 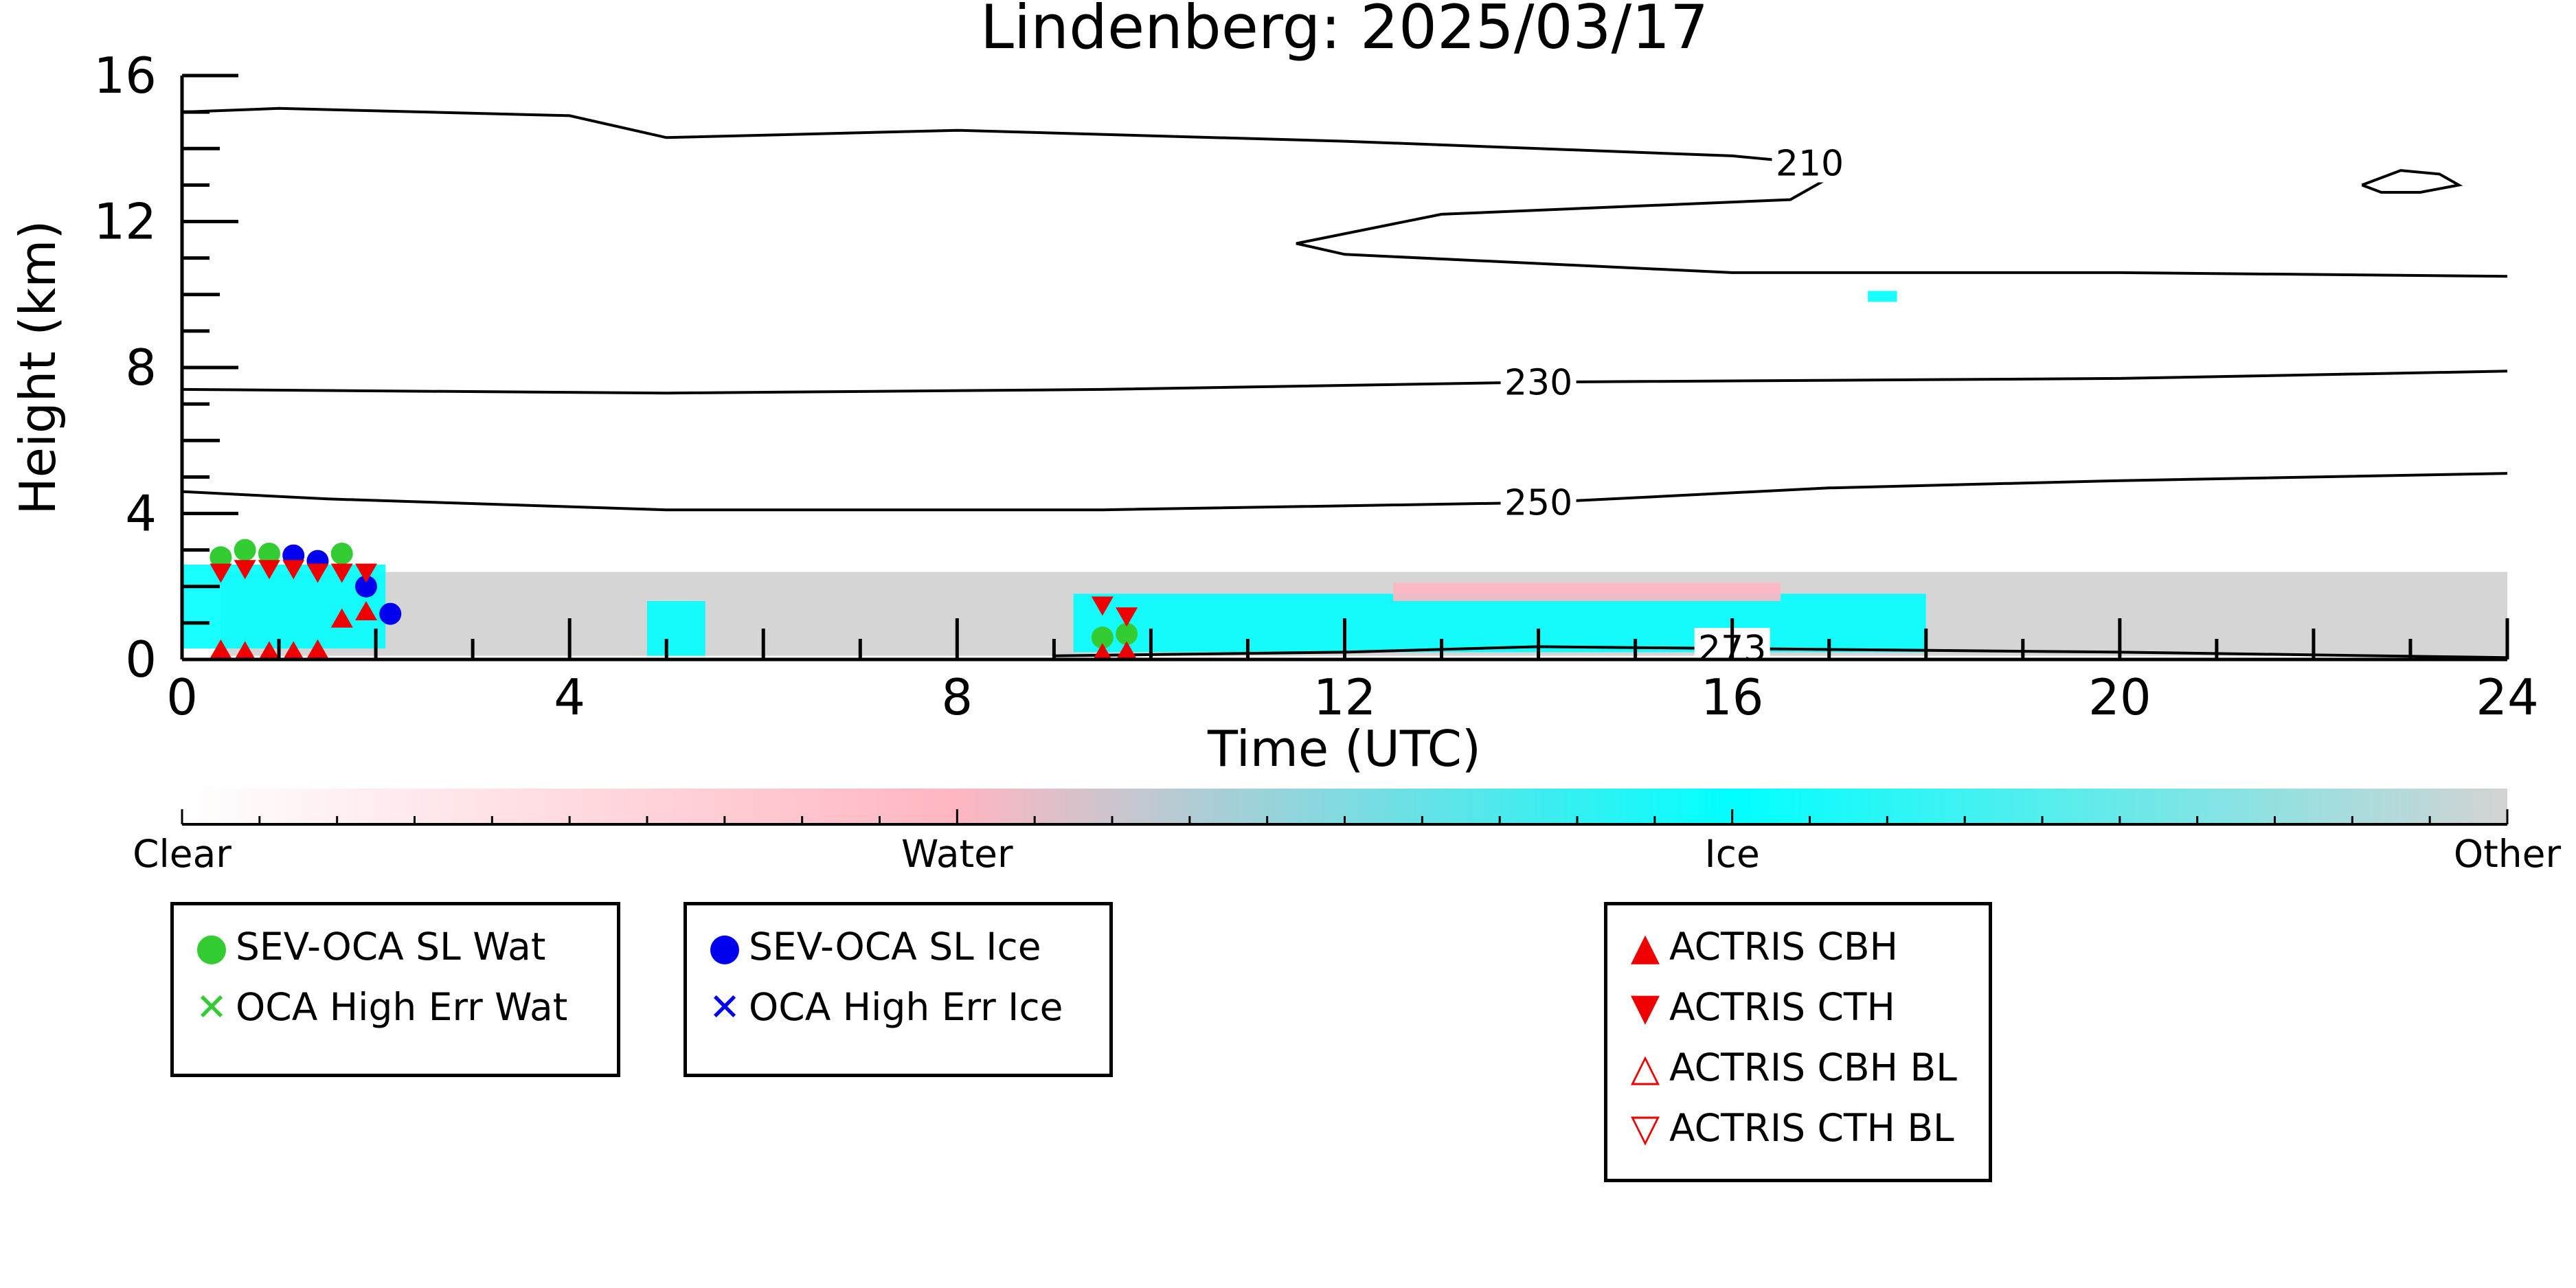 I want to click on contour-label: 210, so click(x=1810, y=164).